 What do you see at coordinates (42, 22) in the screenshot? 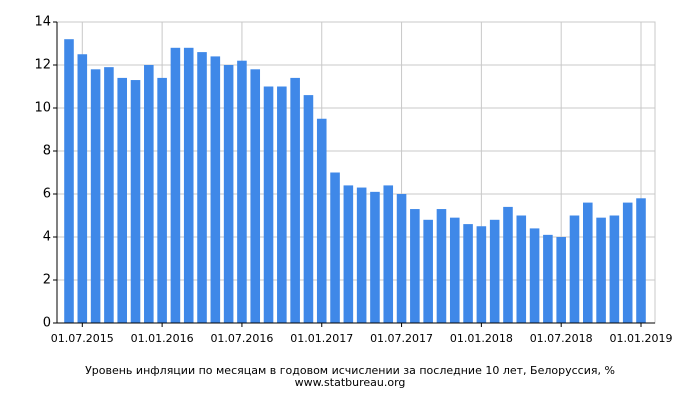
I see `y-tick-label: 14` at bounding box center [42, 22].